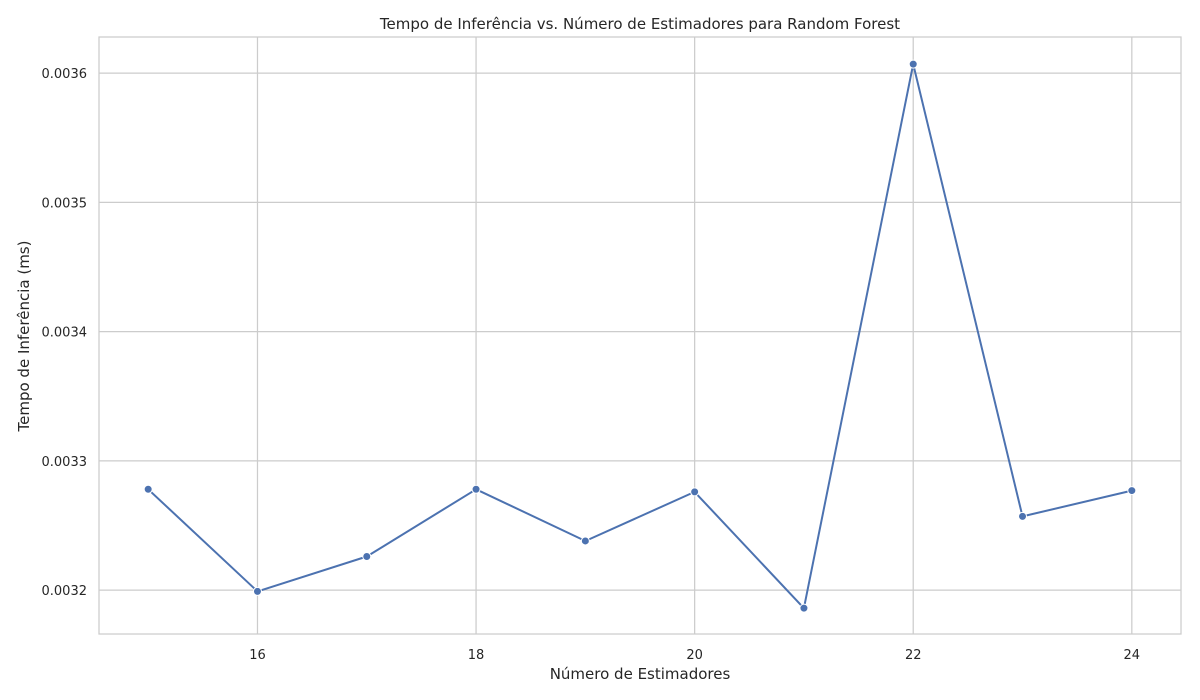 Image resolution: width=1200 pixels, height=700 pixels. What do you see at coordinates (65, 203) in the screenshot?
I see `y-tick-label: 0.0035` at bounding box center [65, 203].